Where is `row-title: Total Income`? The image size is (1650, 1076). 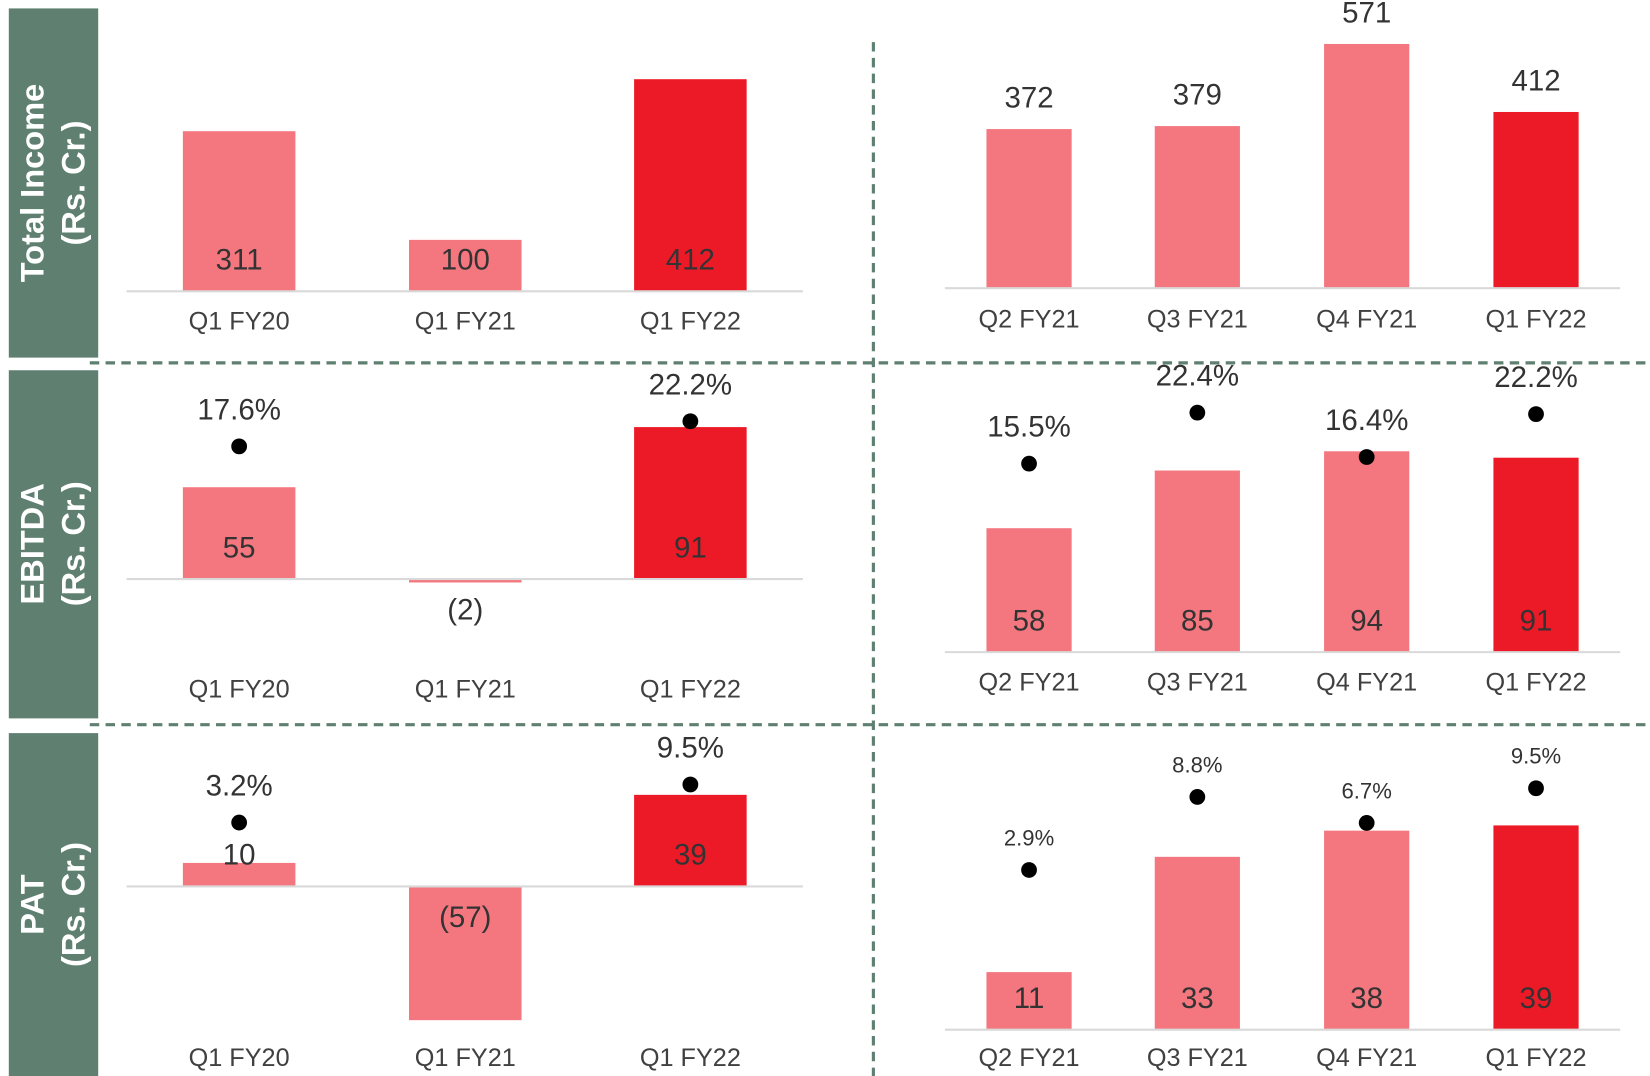
row-title: Total Income is located at coordinates (32, 183).